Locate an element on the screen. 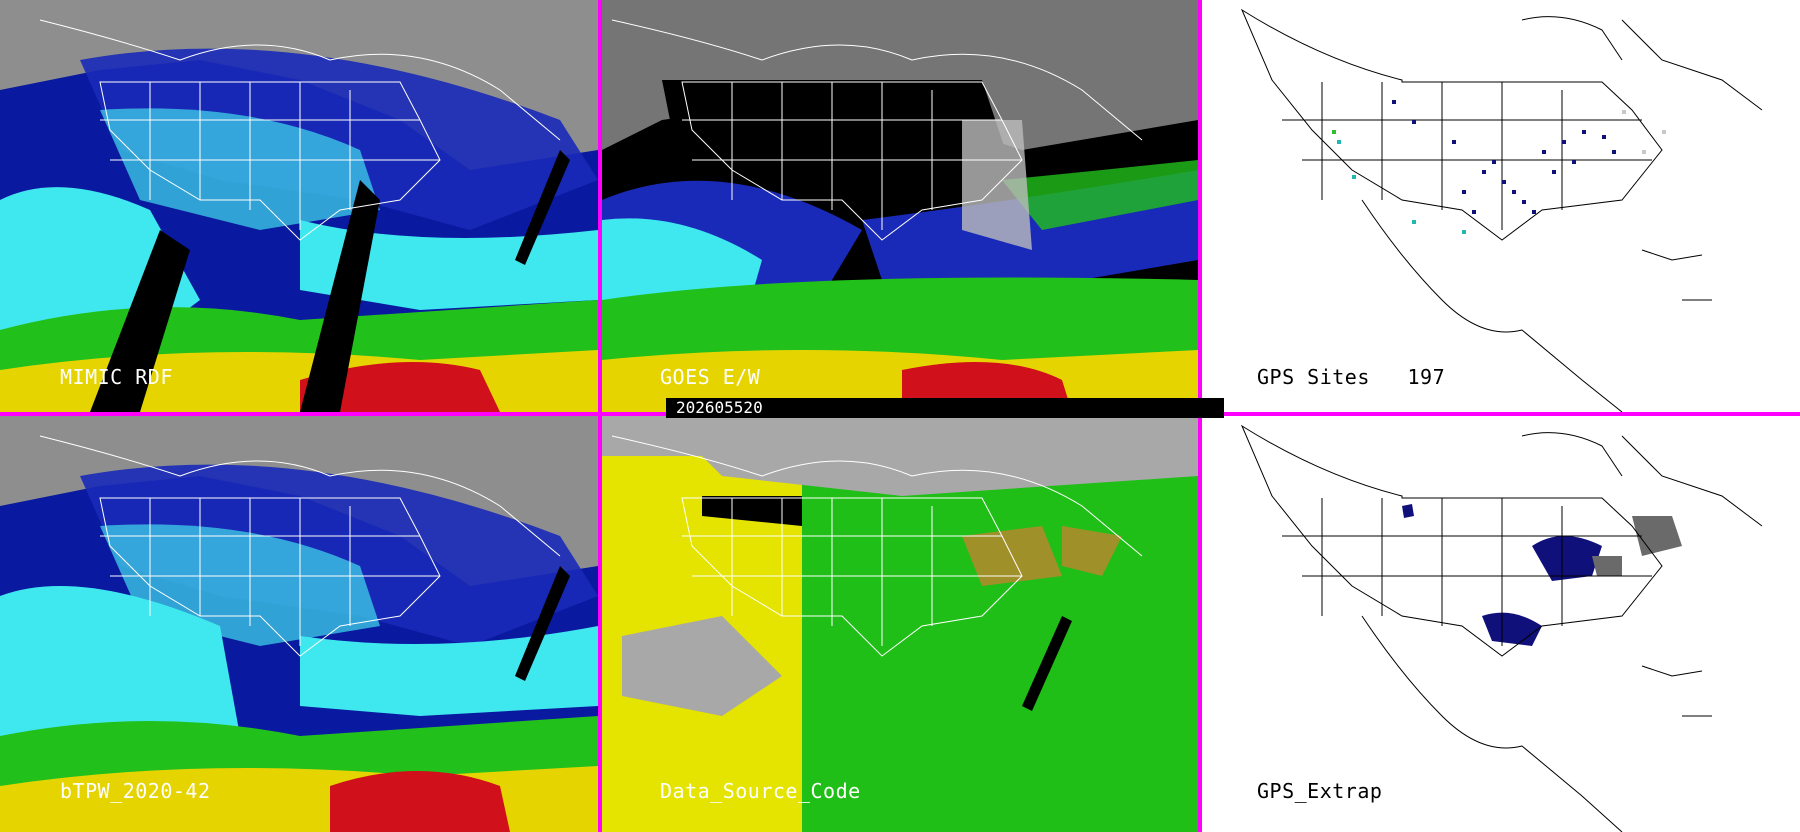 The height and width of the screenshot is (832, 1800). gps-sites-label: GPS Sites 197 is located at coordinates (1351, 377).